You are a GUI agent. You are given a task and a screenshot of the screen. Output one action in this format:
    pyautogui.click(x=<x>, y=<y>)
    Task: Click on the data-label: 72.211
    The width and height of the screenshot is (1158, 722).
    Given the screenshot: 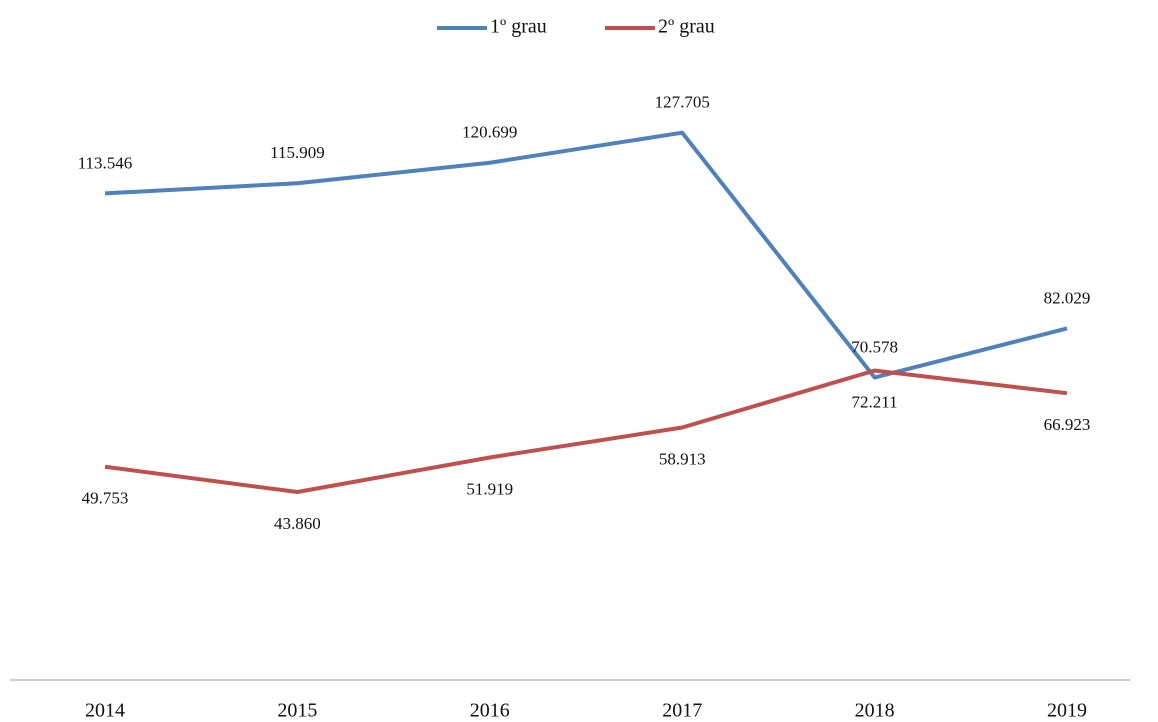 What is the action you would take?
    pyautogui.click(x=875, y=401)
    